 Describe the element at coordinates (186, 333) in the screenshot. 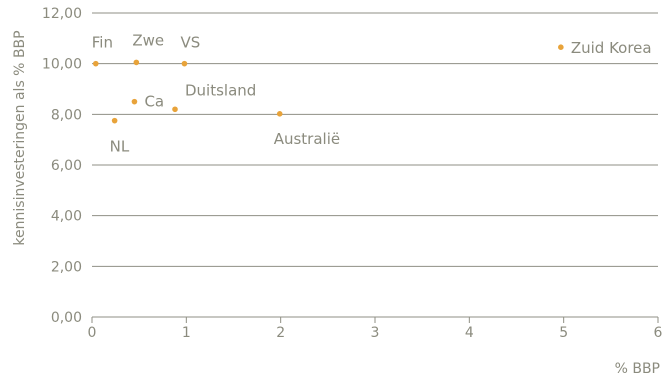

I see `x-tick-label: 1` at that location.